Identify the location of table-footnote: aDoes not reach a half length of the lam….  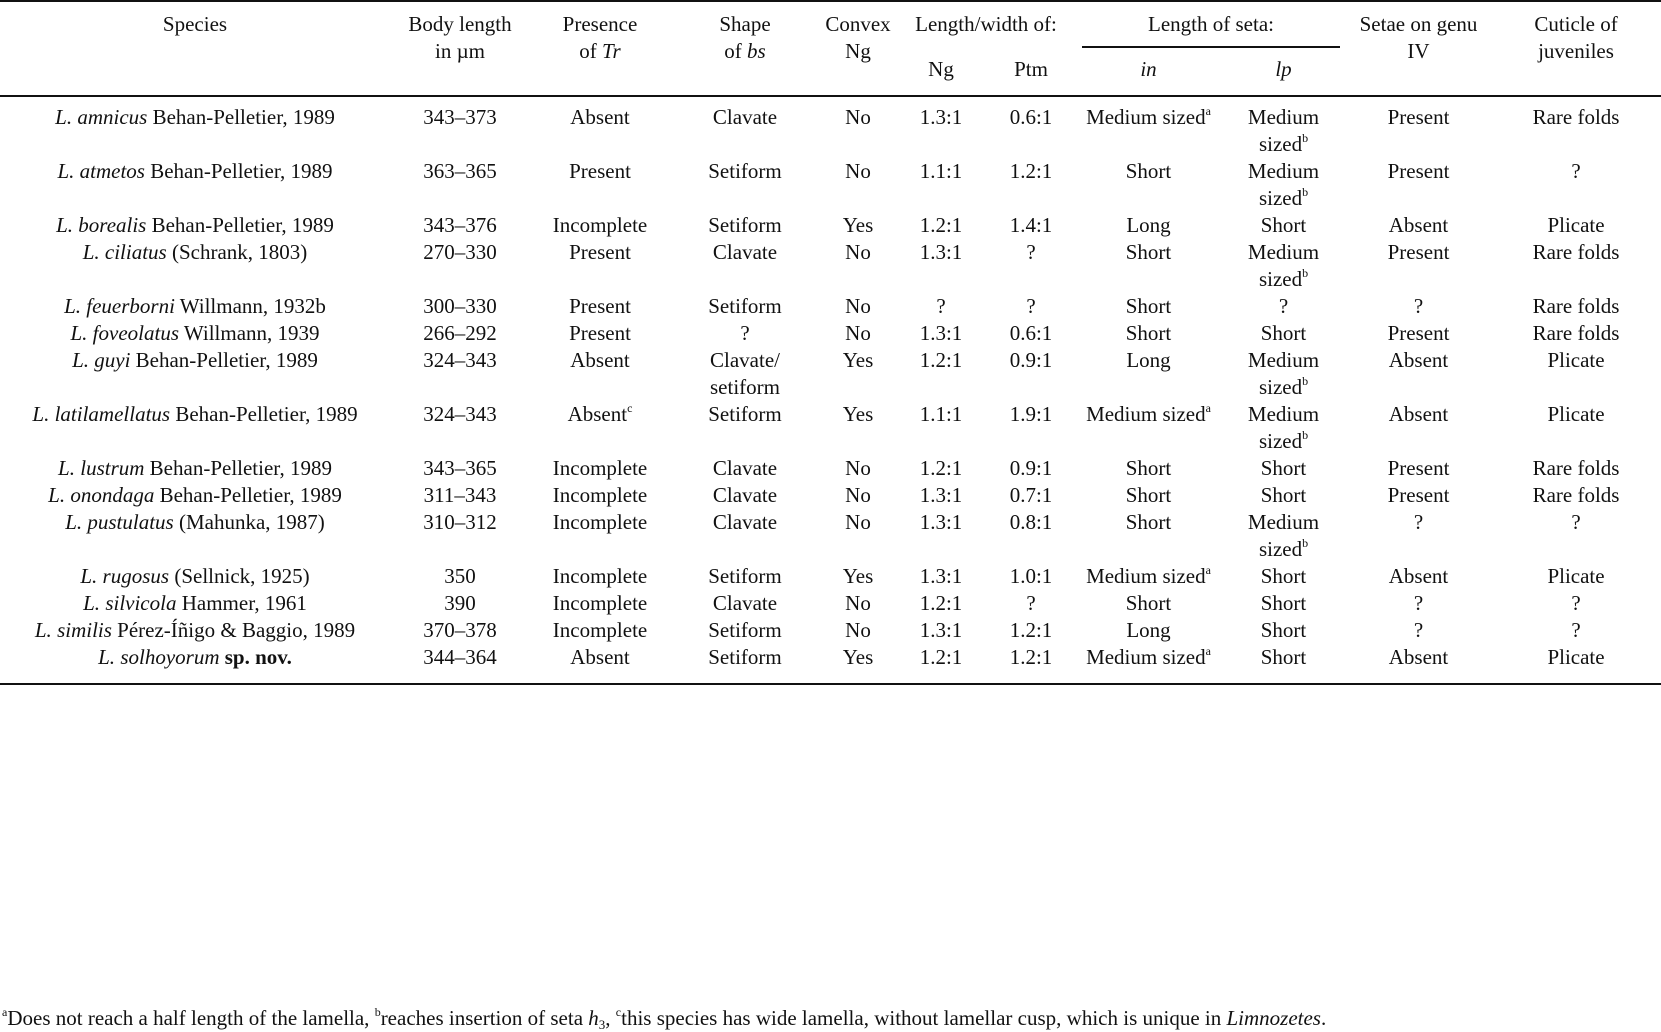
(664, 1018).